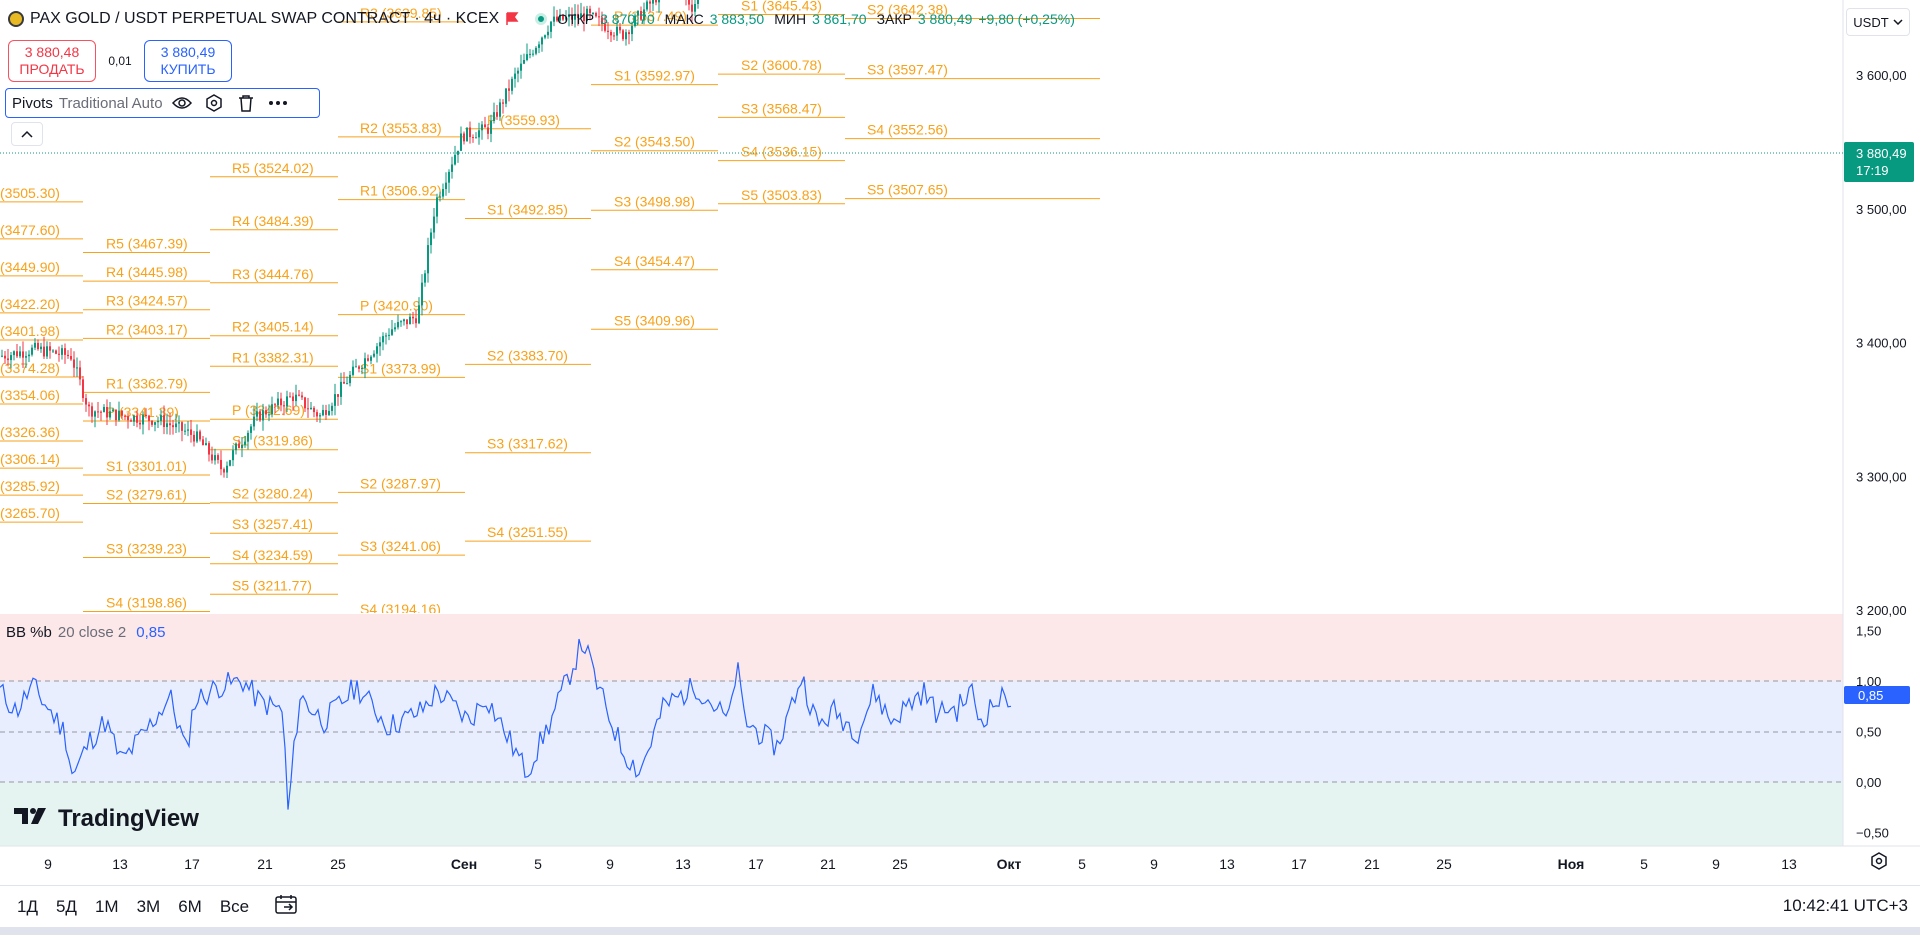 The width and height of the screenshot is (1920, 935). Describe the element at coordinates (214, 103) in the screenshot. I see `settings-icon` at that location.